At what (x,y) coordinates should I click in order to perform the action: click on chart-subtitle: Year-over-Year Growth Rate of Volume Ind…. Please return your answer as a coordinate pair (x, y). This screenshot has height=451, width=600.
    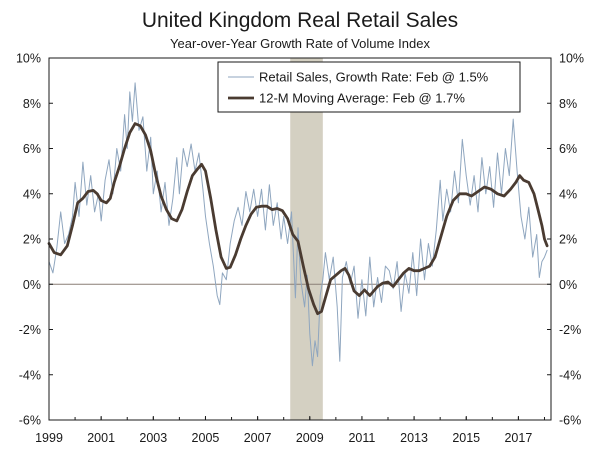
    Looking at the image, I should click on (300, 43).